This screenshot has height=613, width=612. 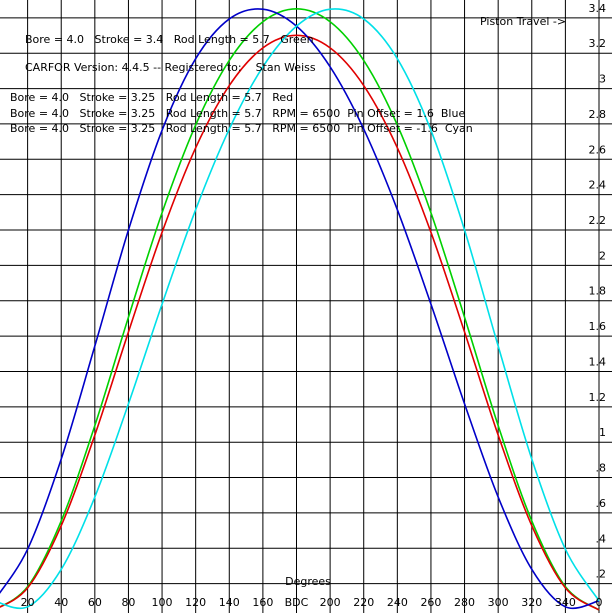 What do you see at coordinates (598, 397) in the screenshot?
I see `y-tick-label: 1.2` at bounding box center [598, 397].